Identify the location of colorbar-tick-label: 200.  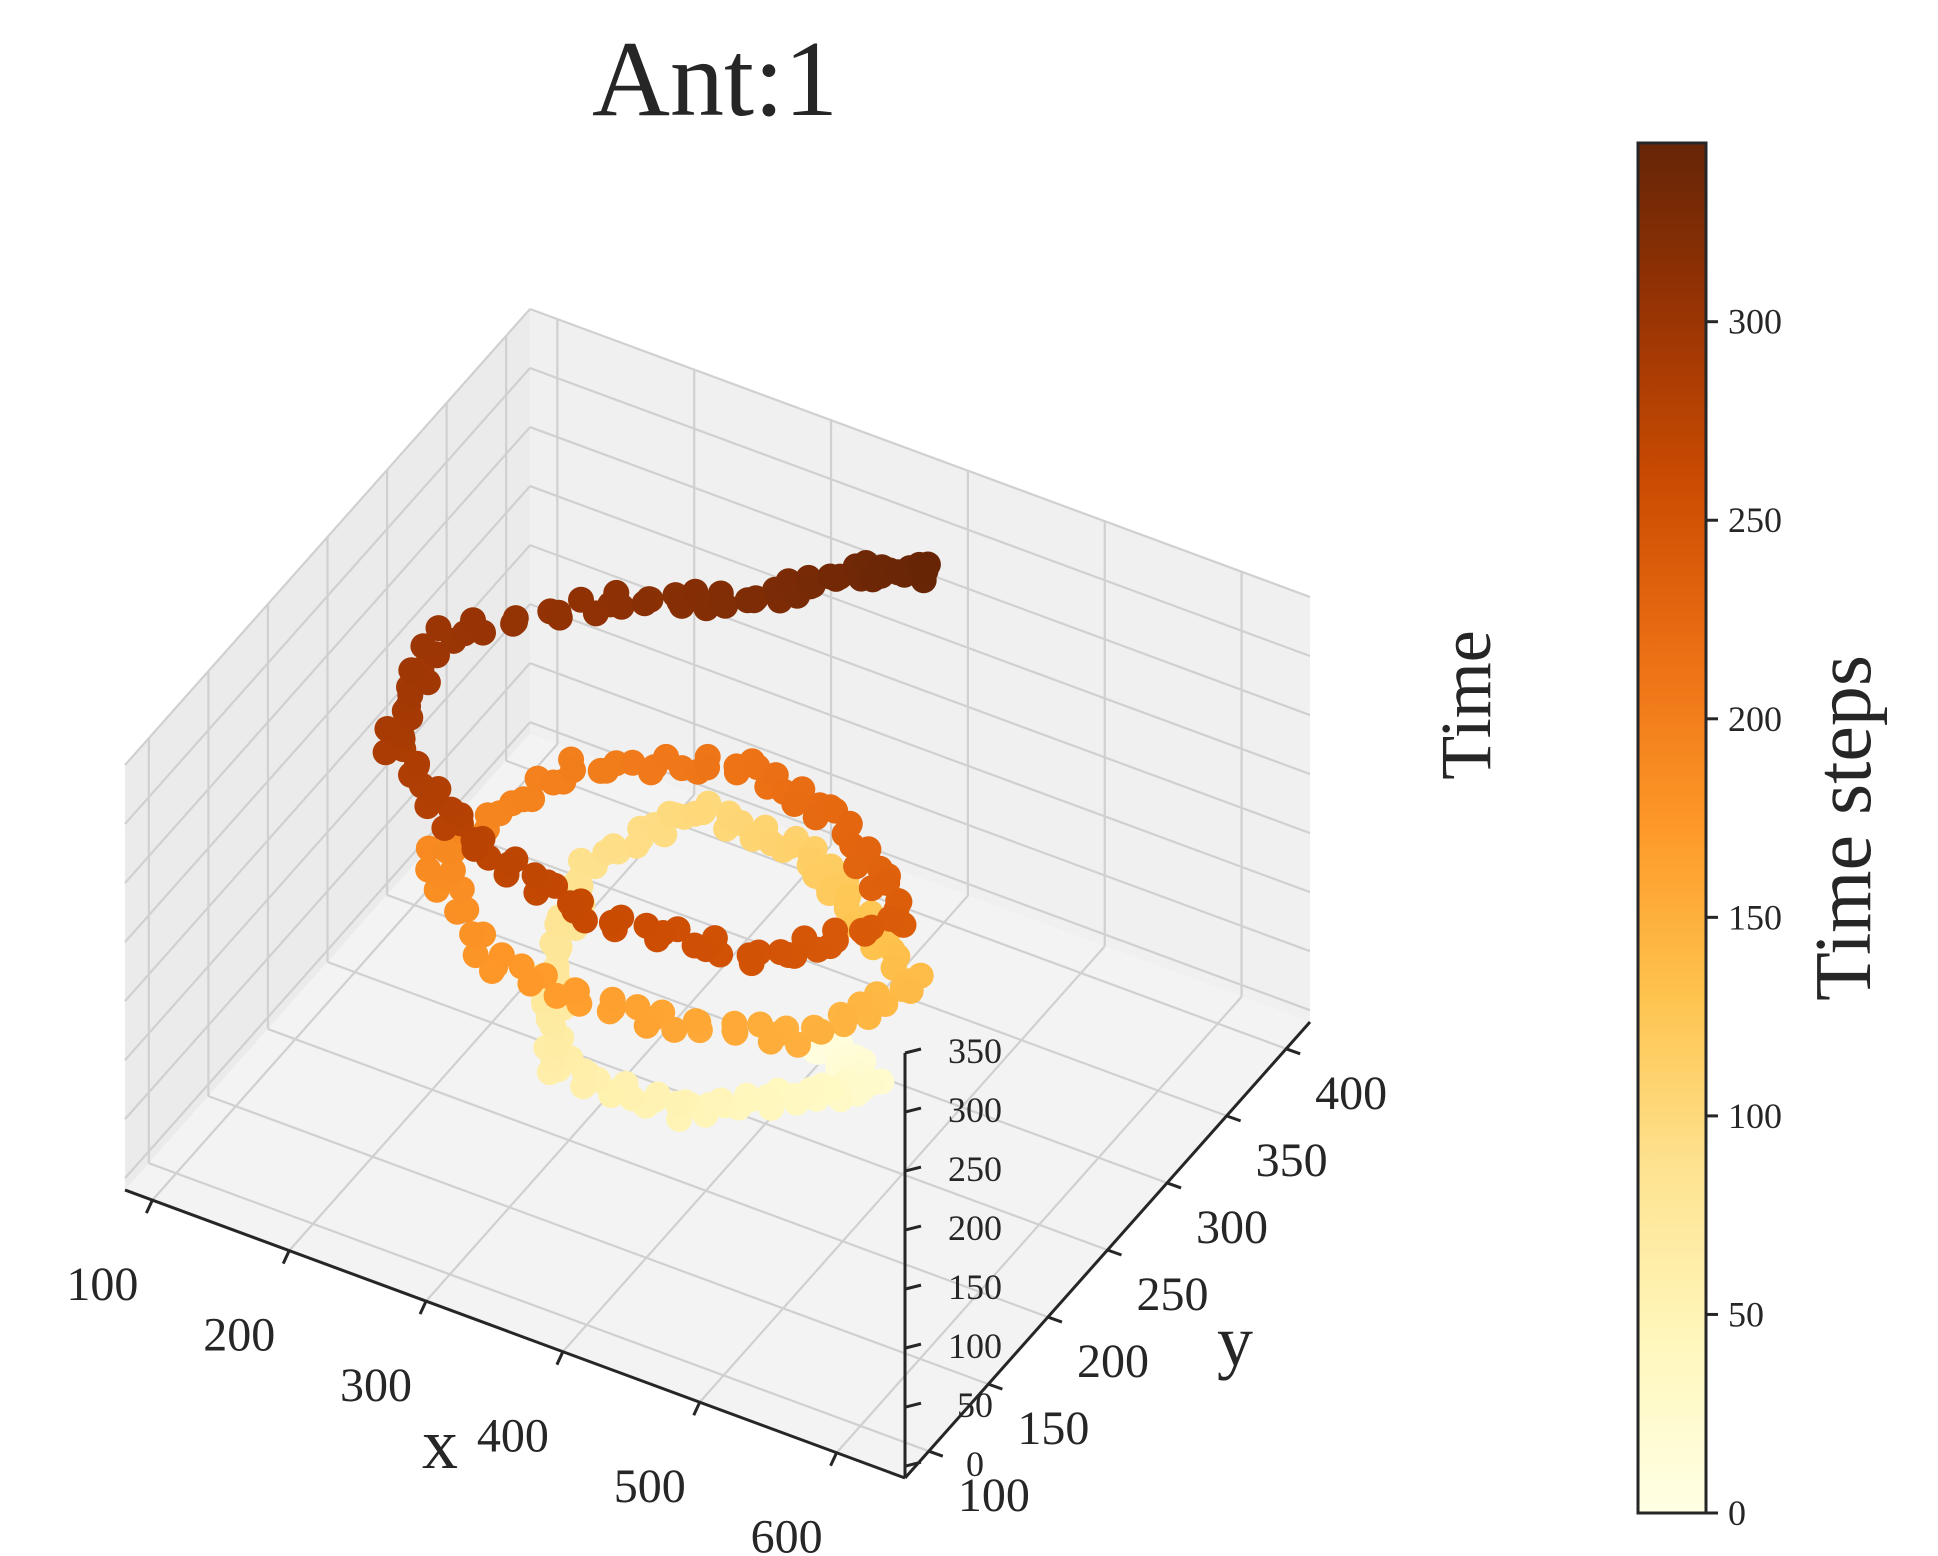
(1755, 719).